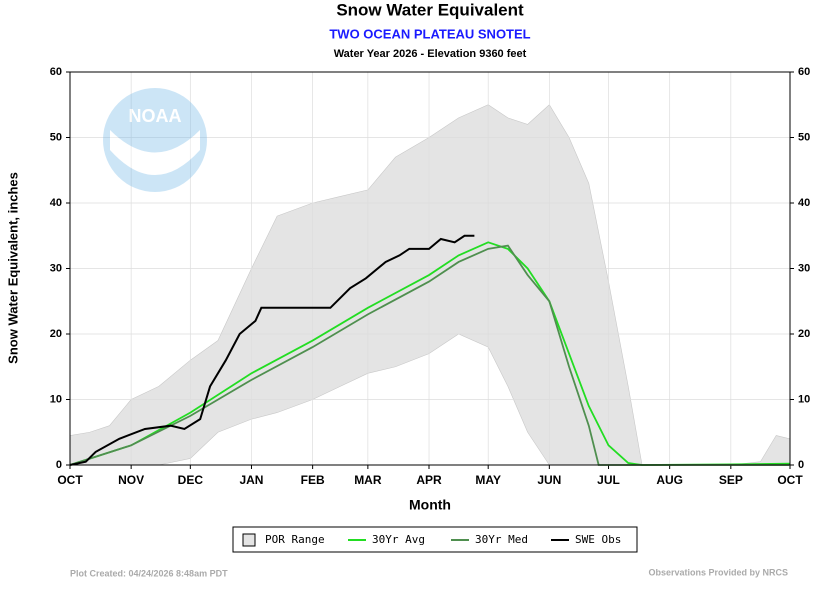 The height and width of the screenshot is (601, 836). Describe the element at coordinates (429, 480) in the screenshot. I see `x-tick-label: APR` at that location.